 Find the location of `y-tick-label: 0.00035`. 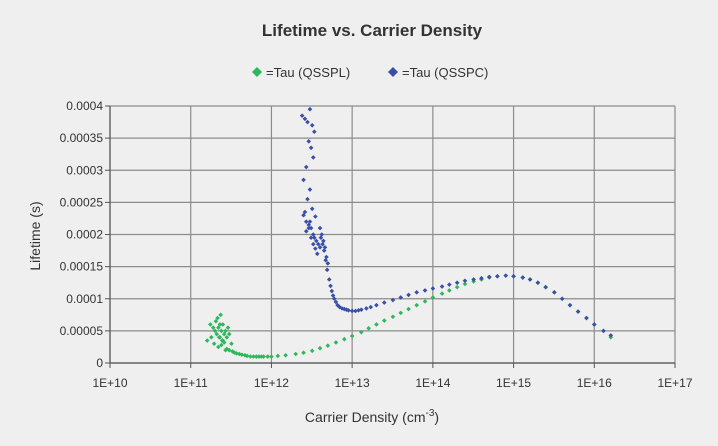

y-tick-label: 0.00035 is located at coordinates (82, 138).